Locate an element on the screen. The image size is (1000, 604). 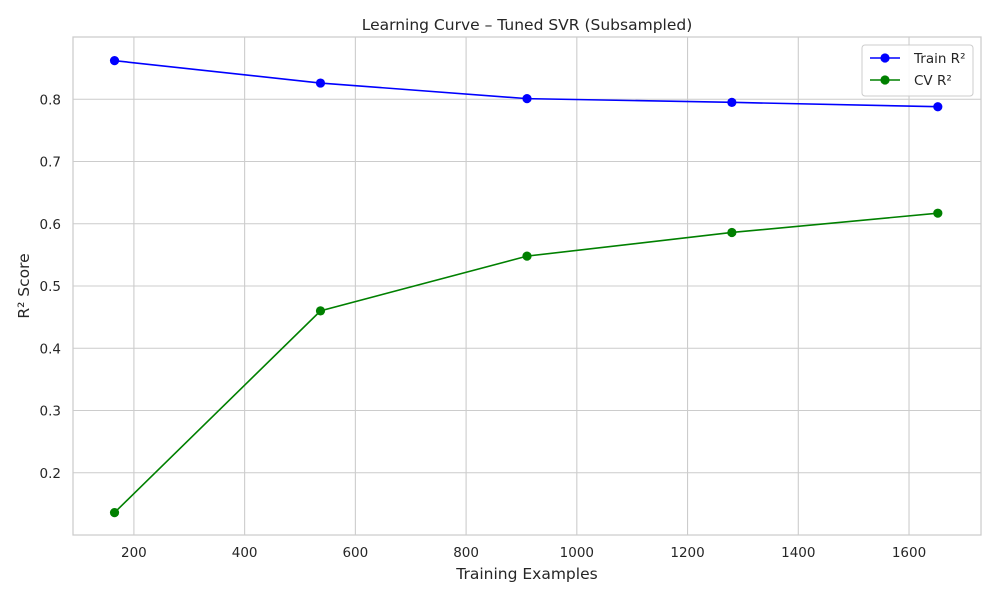
legend: Train R² CV R² is located at coordinates (917, 70).